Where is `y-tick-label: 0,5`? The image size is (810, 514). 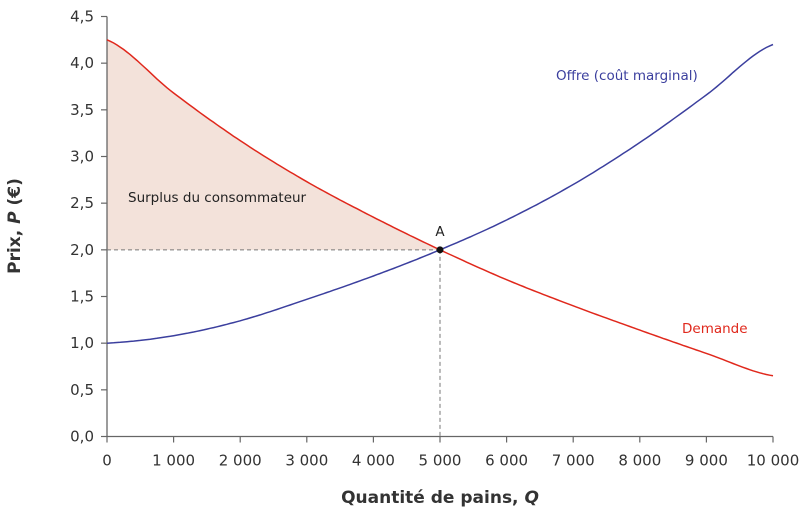
y-tick-label: 0,5 is located at coordinates (82, 390).